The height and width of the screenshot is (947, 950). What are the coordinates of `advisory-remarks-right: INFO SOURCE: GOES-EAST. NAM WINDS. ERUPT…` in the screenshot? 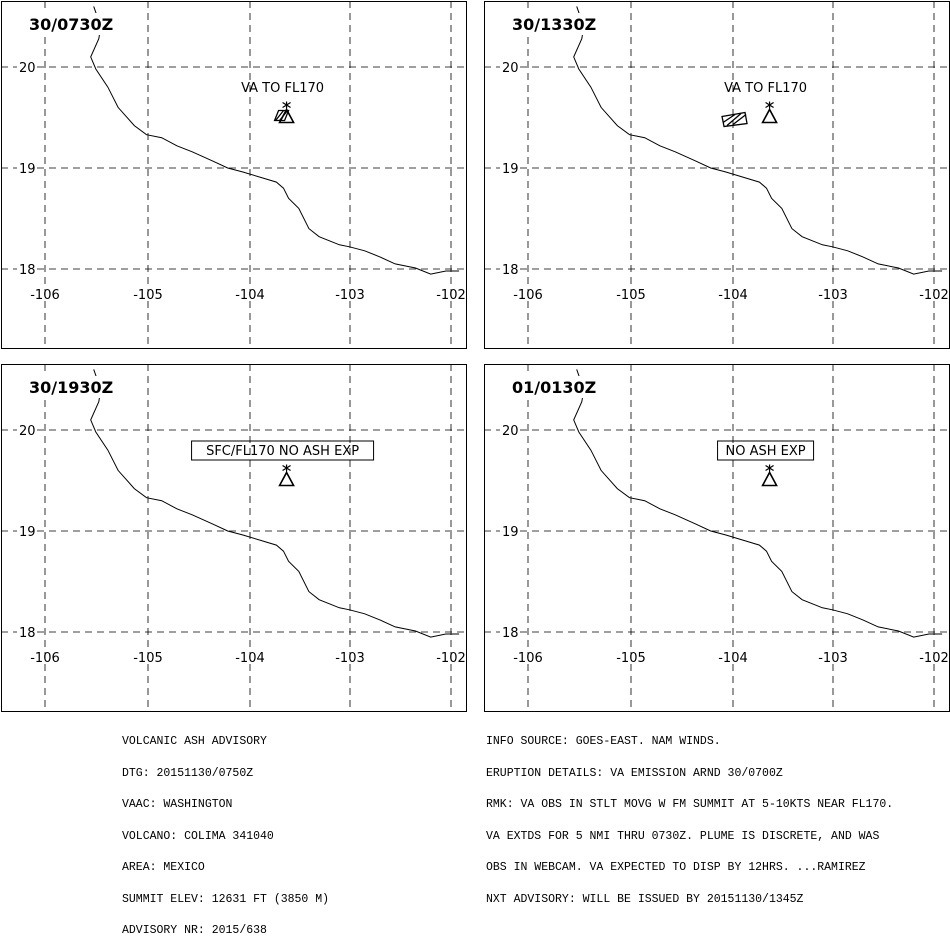 It's located at (689, 816).